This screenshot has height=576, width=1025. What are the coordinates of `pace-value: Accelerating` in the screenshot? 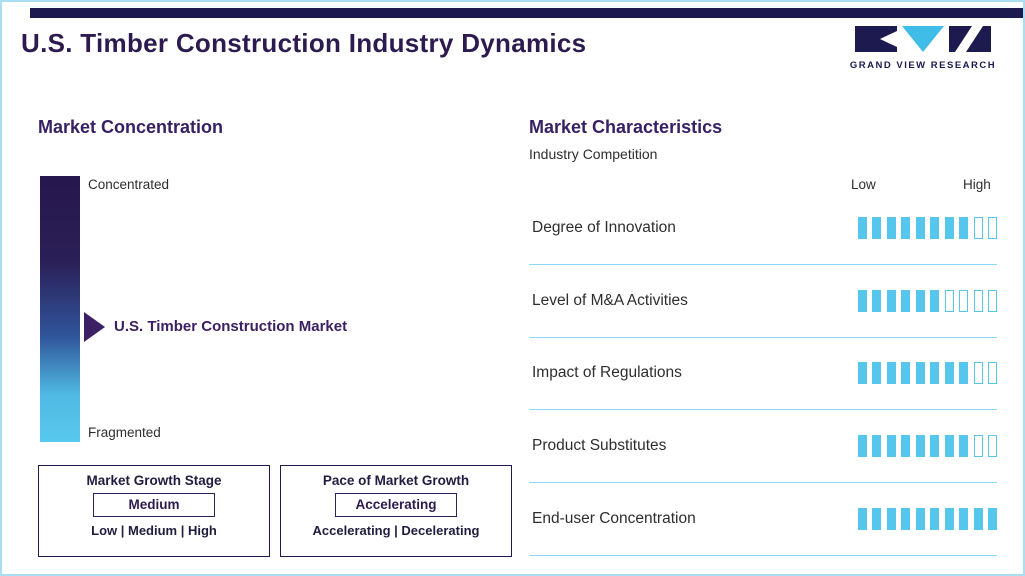 It's located at (396, 505).